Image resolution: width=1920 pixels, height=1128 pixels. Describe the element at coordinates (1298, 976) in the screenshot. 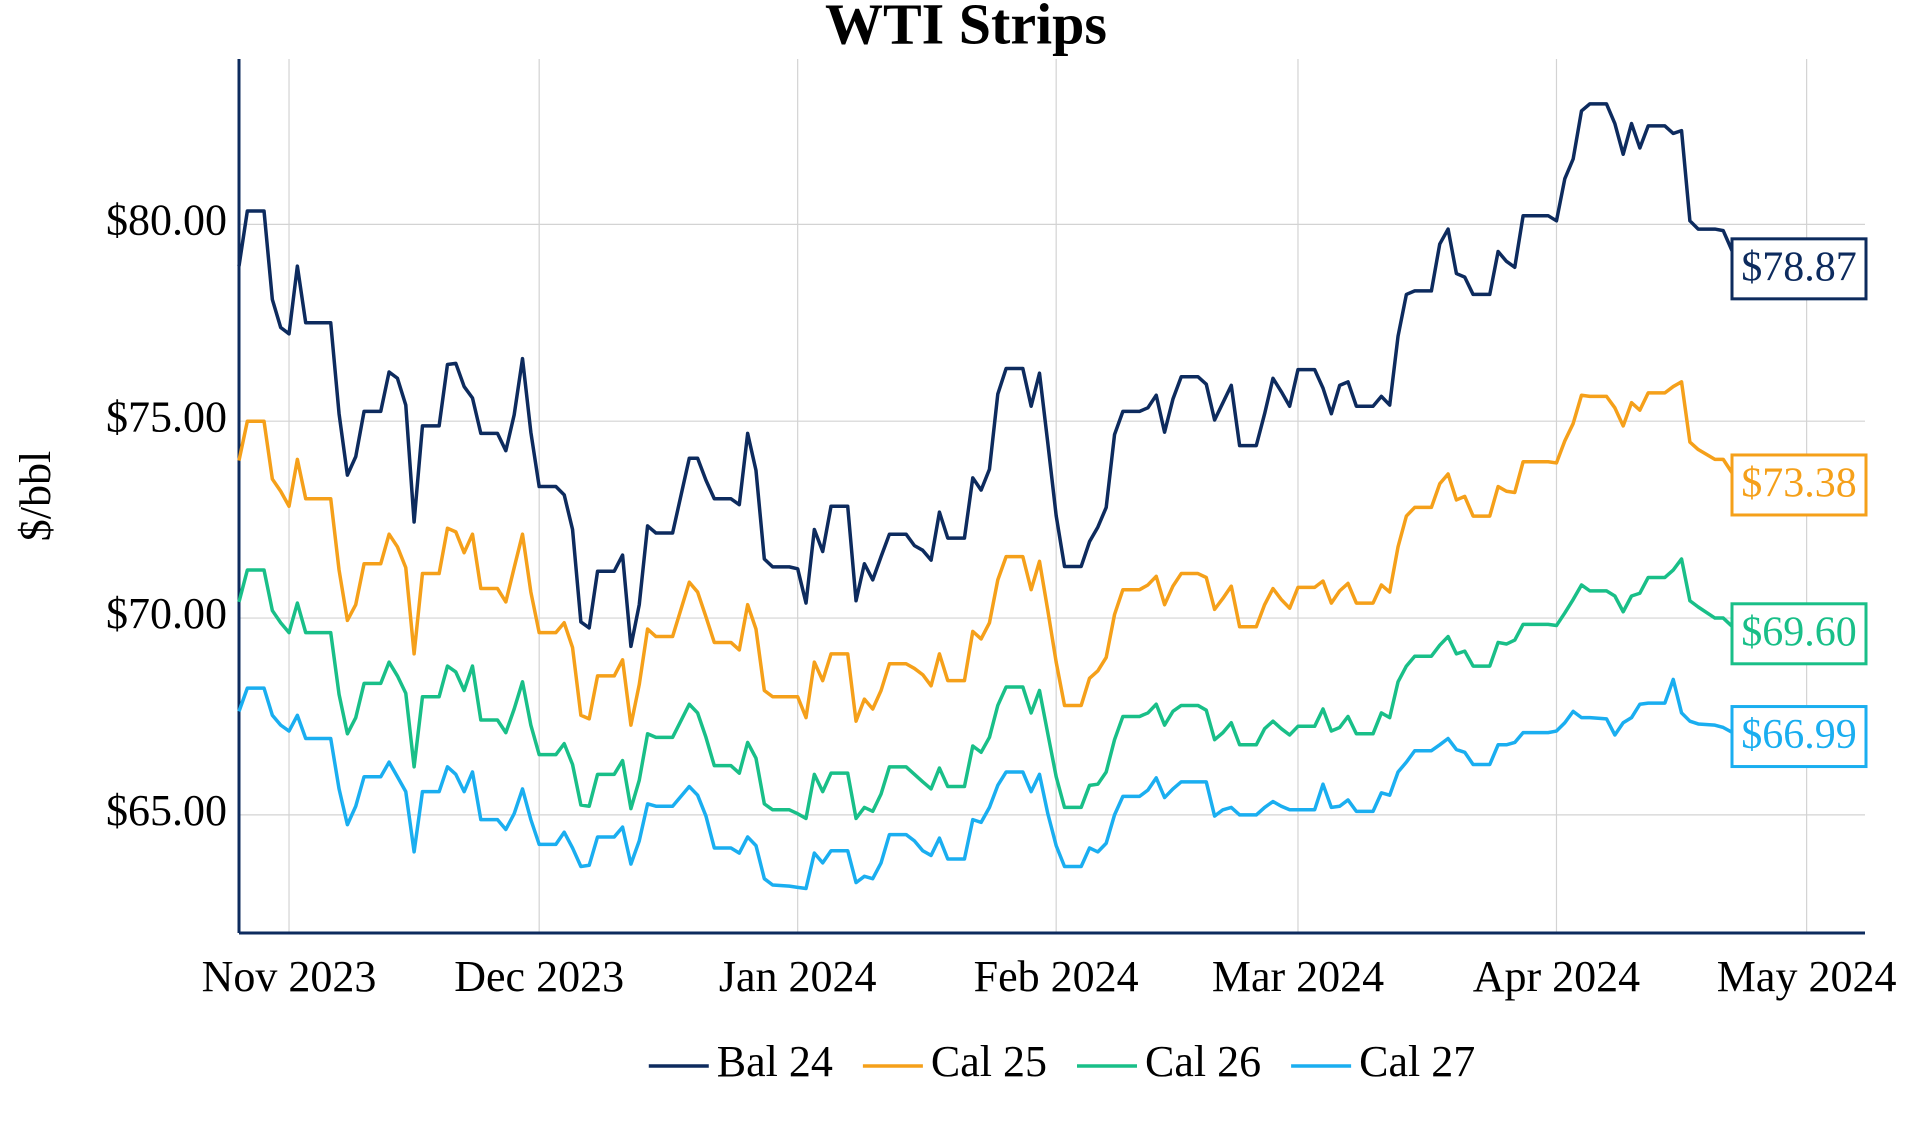

I see `x-tick-label: Mar 2024` at that location.